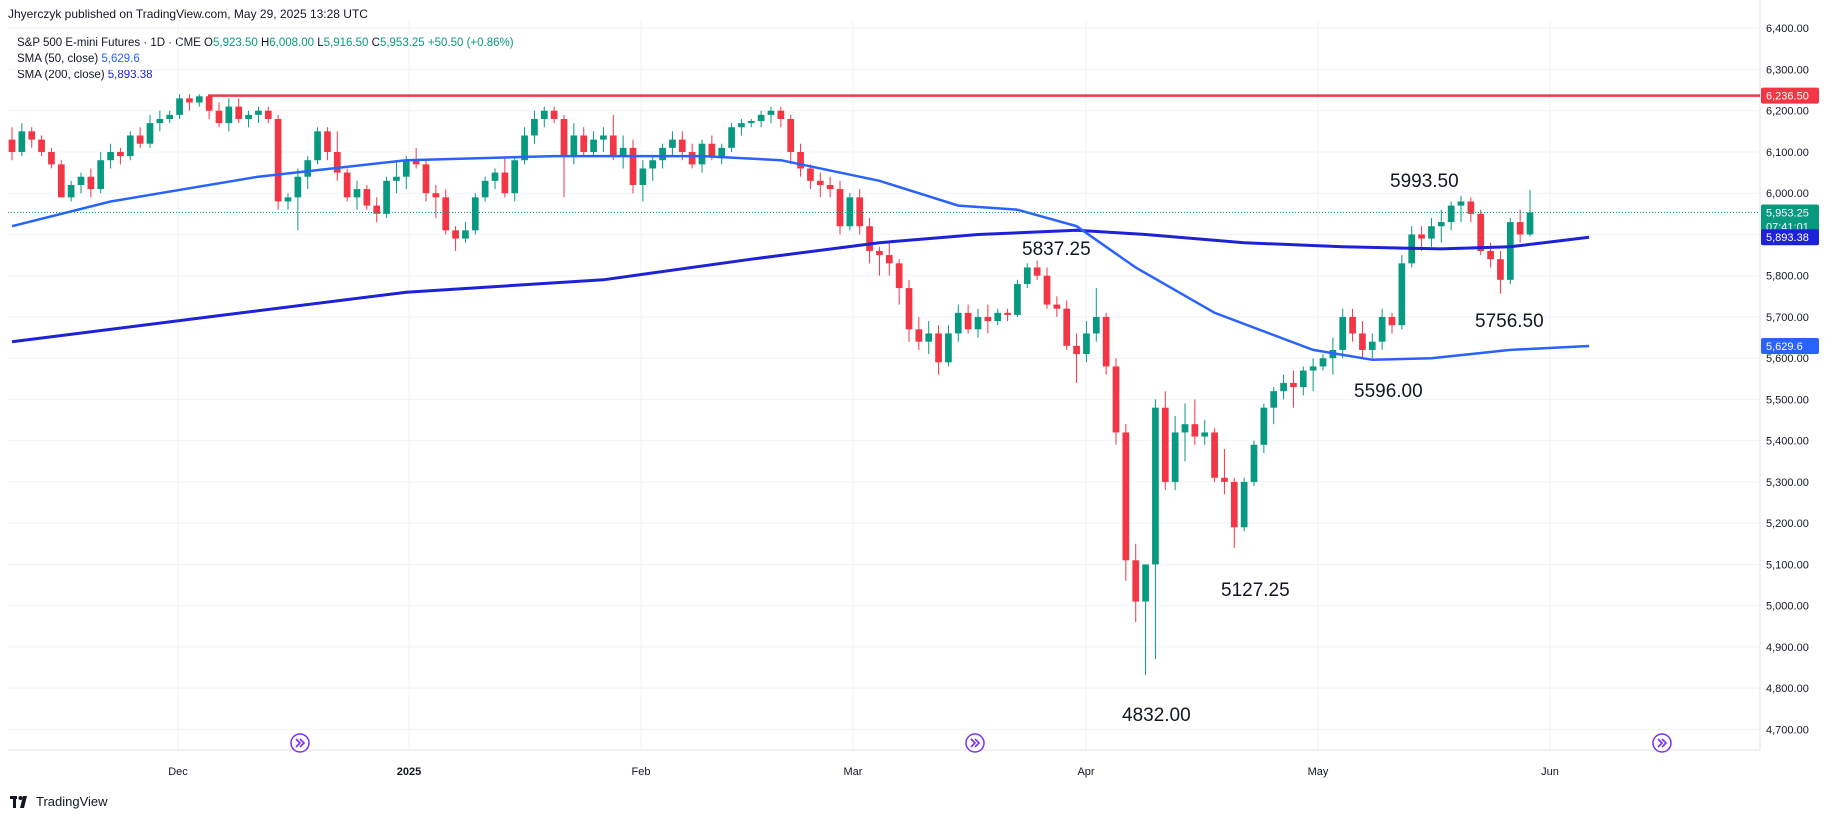 This screenshot has width=1835, height=820. What do you see at coordinates (1550, 772) in the screenshot?
I see `time-tick-label: Jun` at bounding box center [1550, 772].